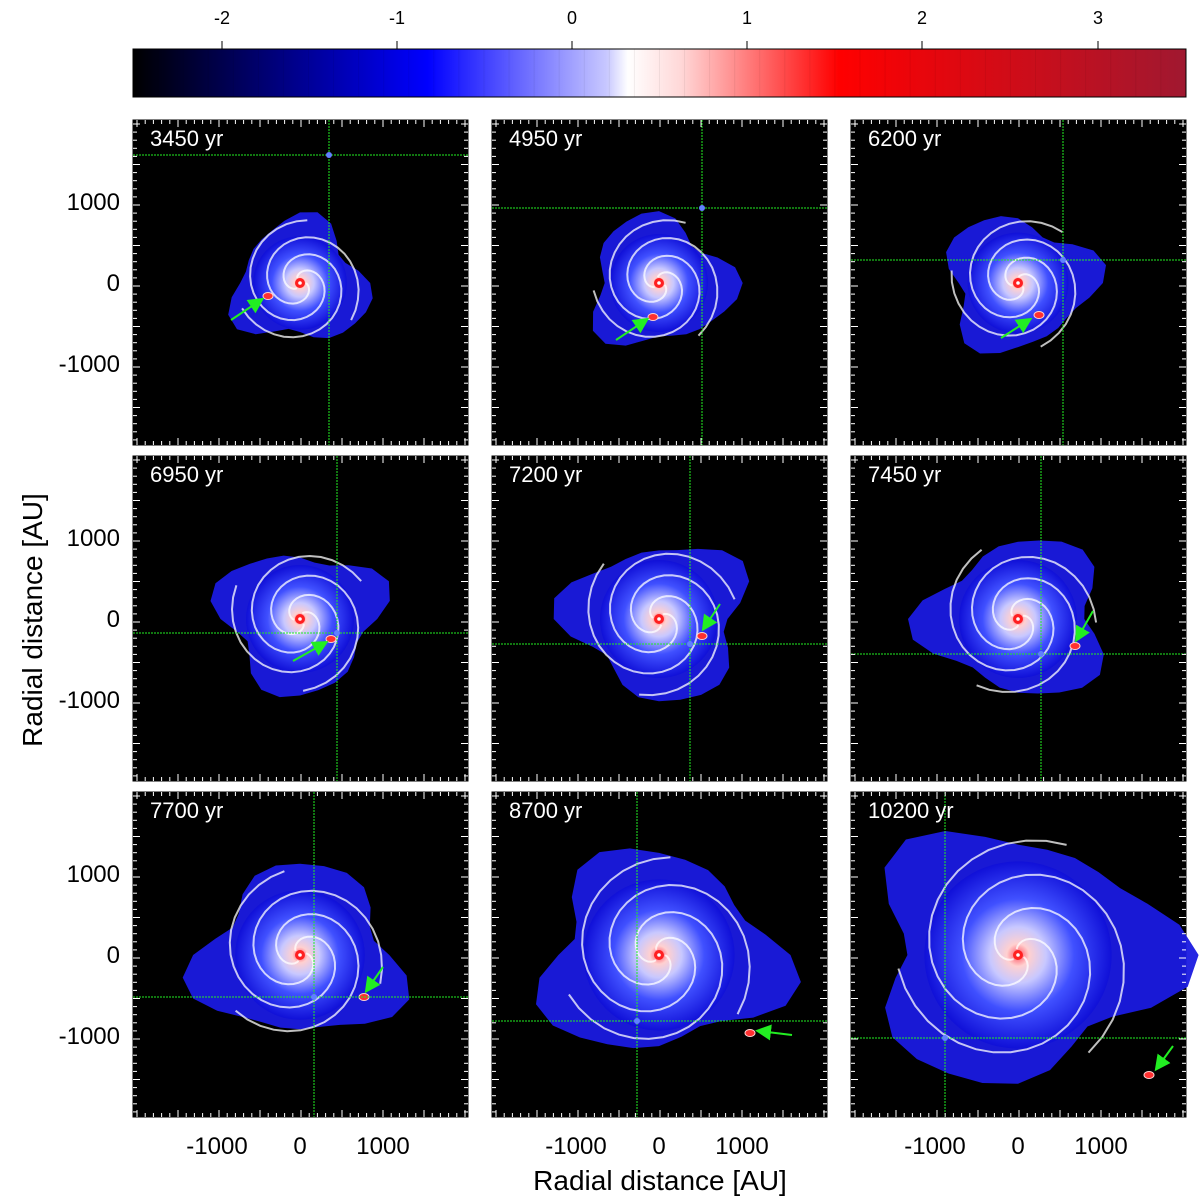 This screenshot has height=1200, width=1200. What do you see at coordinates (186, 474) in the screenshot?
I see `panel-time-label: 6950 yr` at bounding box center [186, 474].